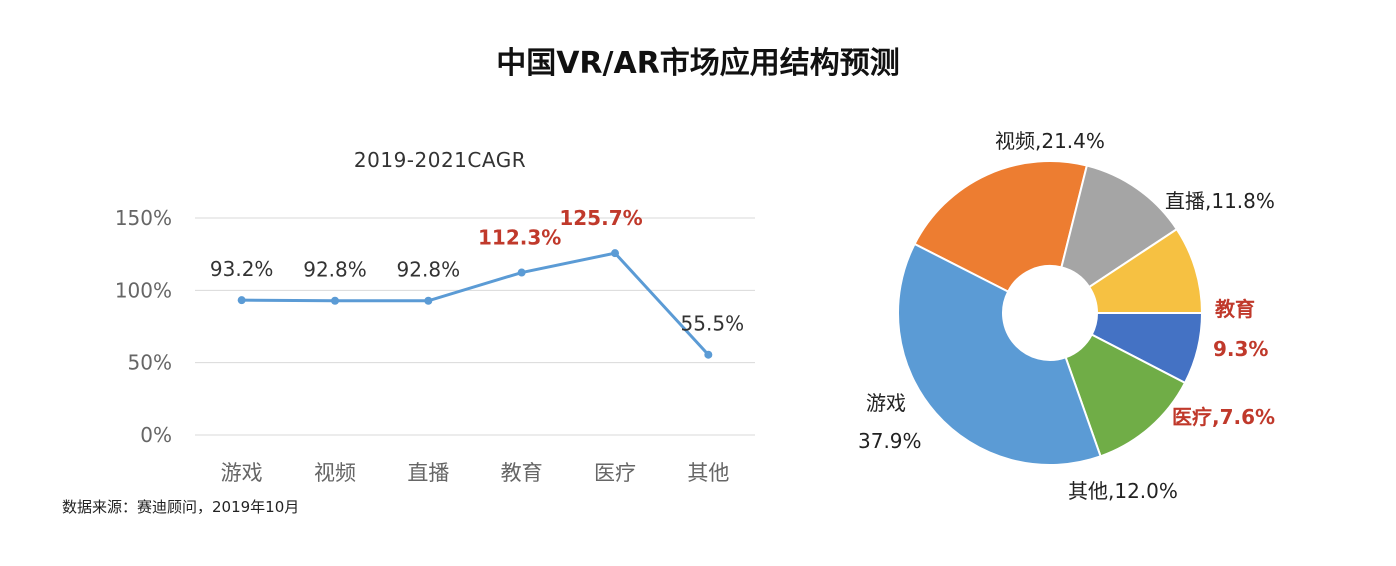 This screenshot has height=566, width=1396. Describe the element at coordinates (181, 507) in the screenshot. I see `source-note: 数据来源：赛迪顾问，2019年10月` at that location.